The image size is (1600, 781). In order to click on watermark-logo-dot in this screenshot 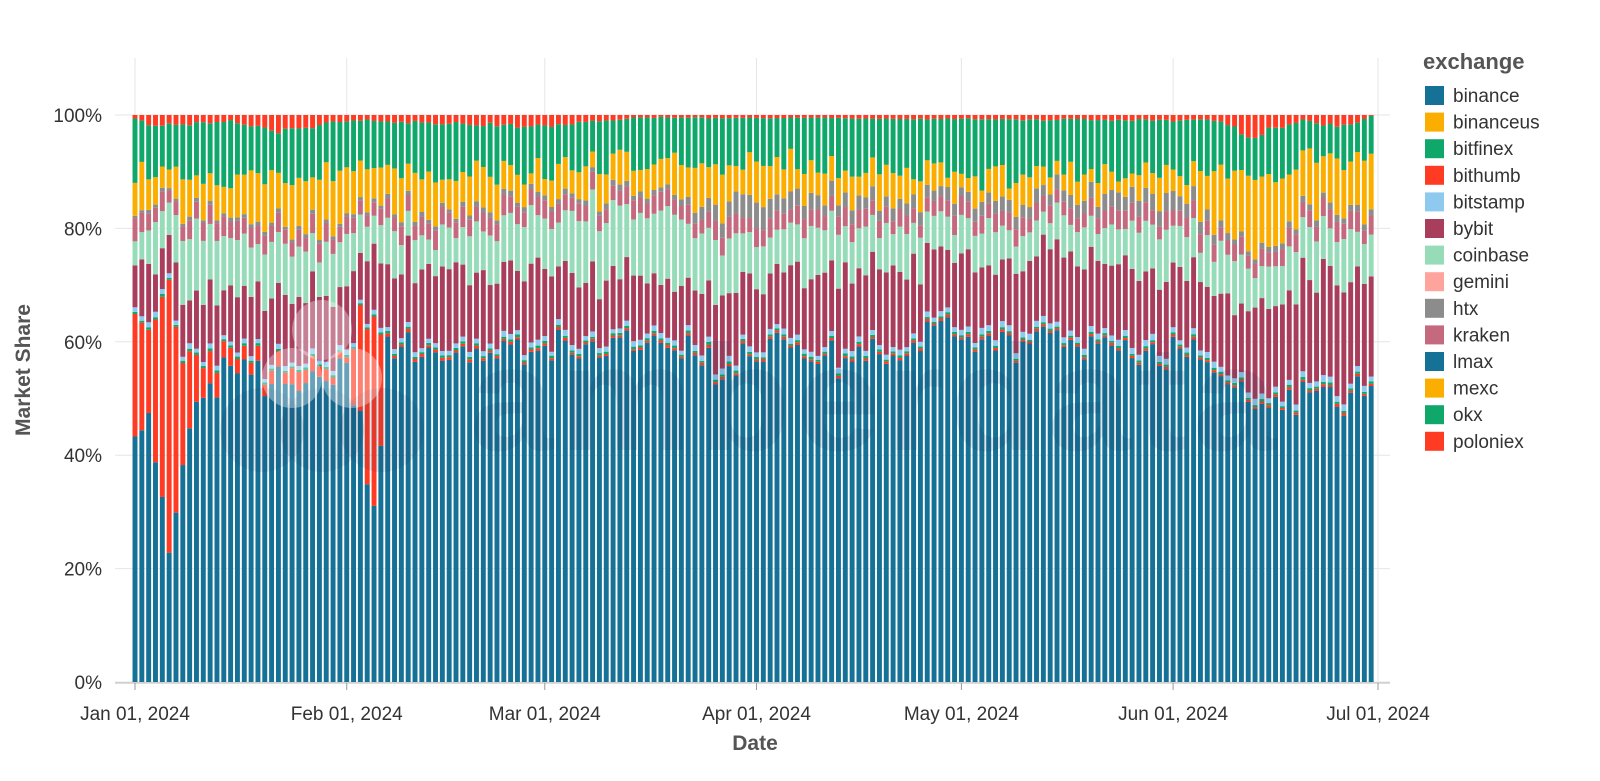, I will do `click(322, 330)`.